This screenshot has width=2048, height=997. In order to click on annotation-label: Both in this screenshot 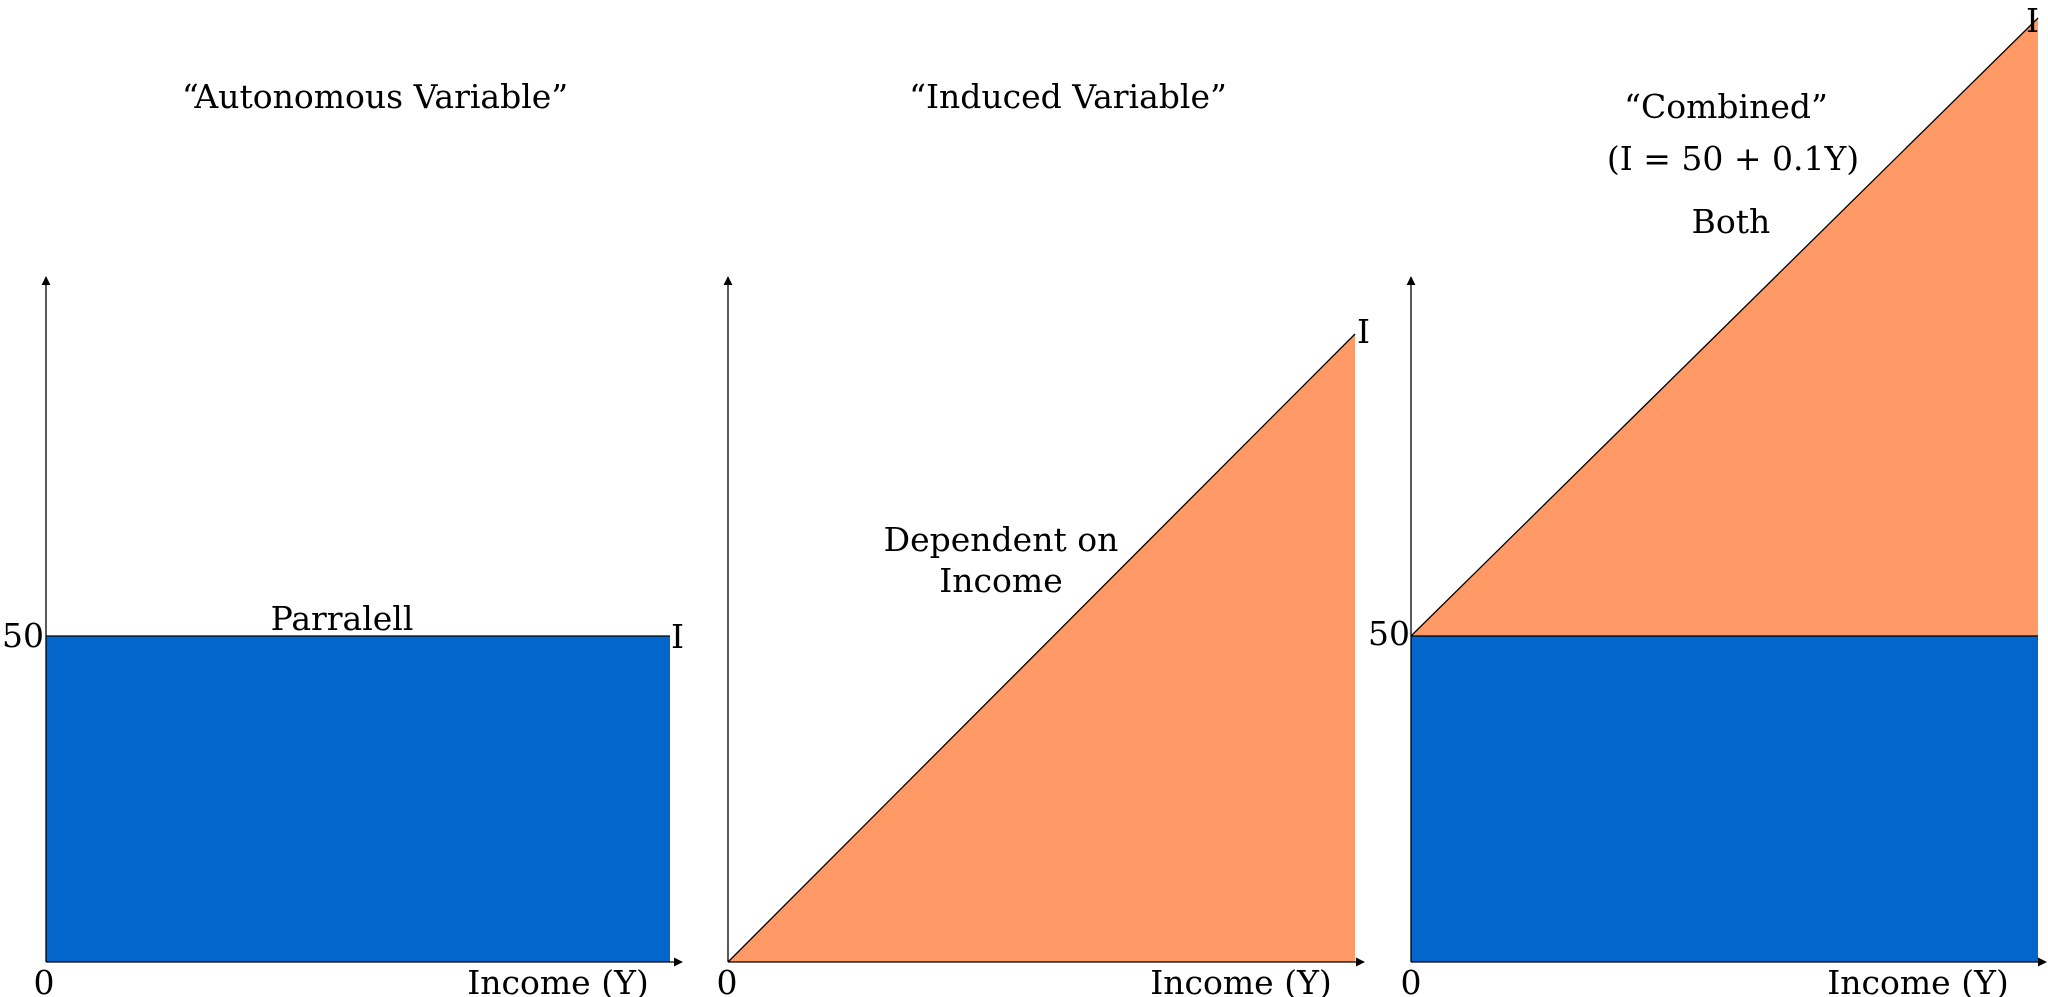, I will do `click(1731, 221)`.